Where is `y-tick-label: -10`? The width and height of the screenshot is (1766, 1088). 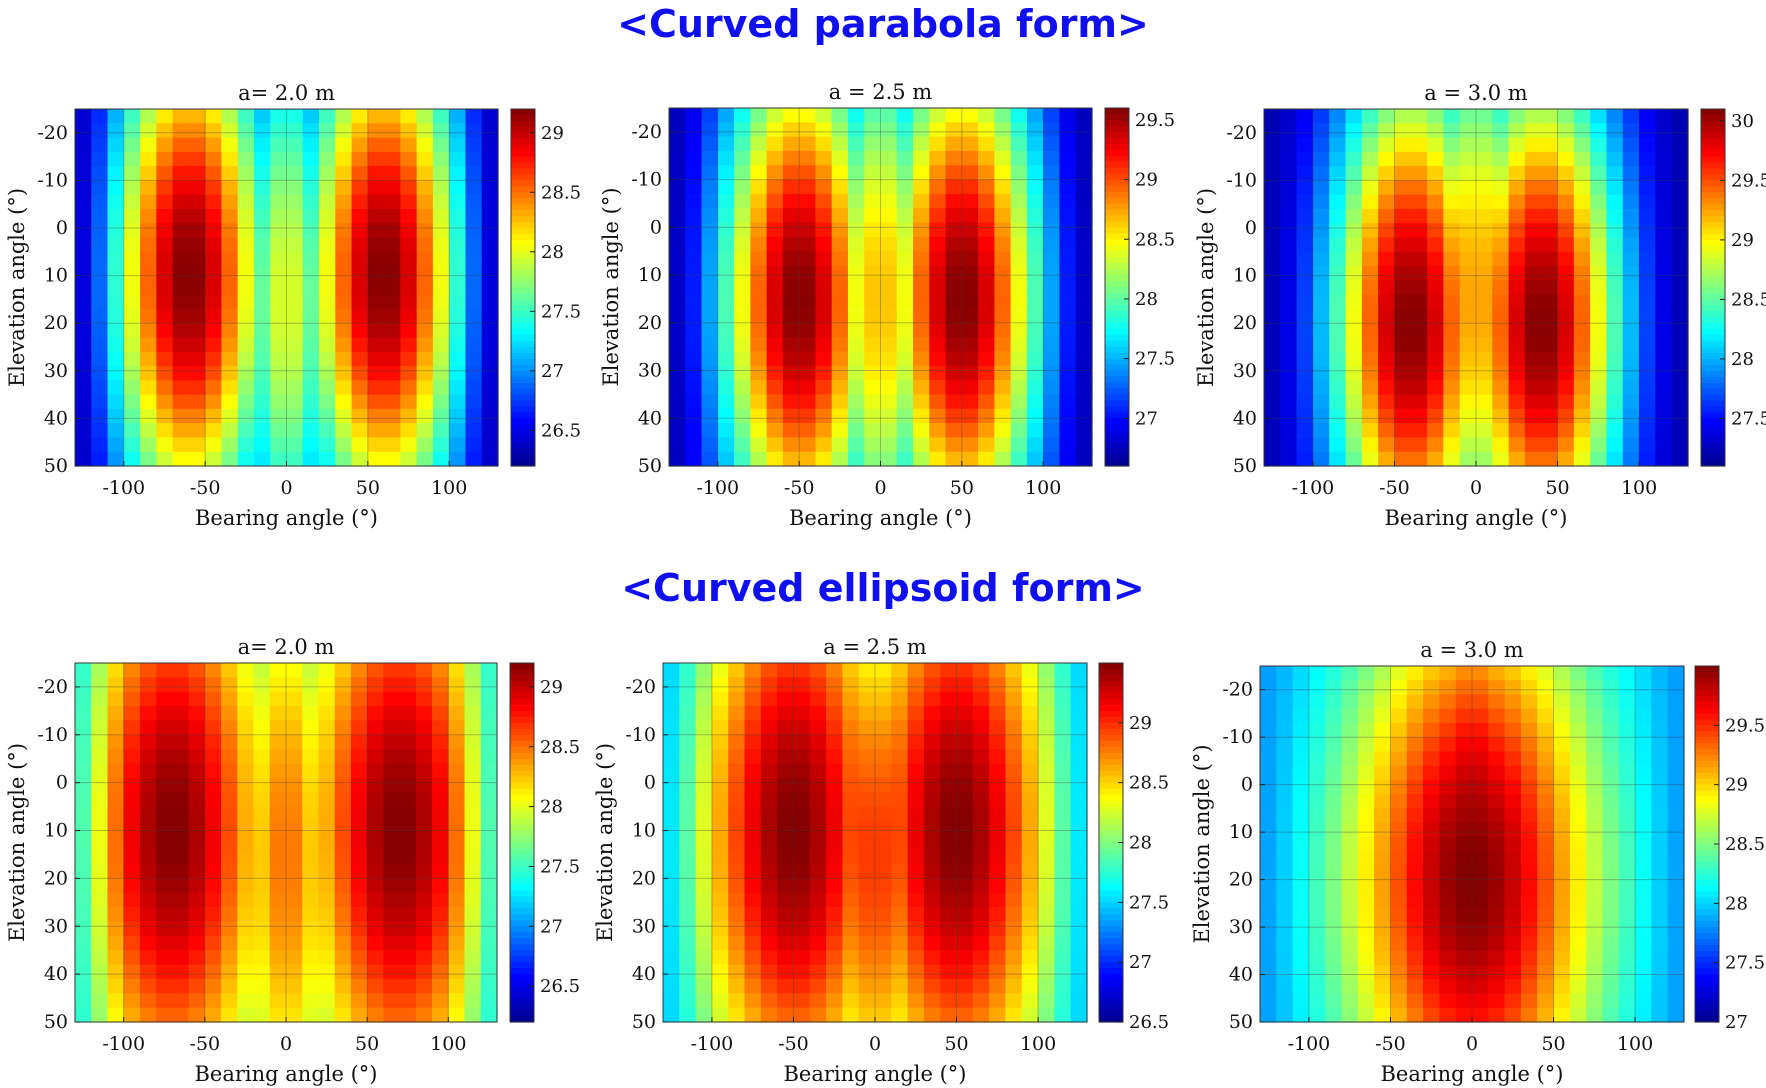 y-tick-label: -10 is located at coordinates (1241, 180).